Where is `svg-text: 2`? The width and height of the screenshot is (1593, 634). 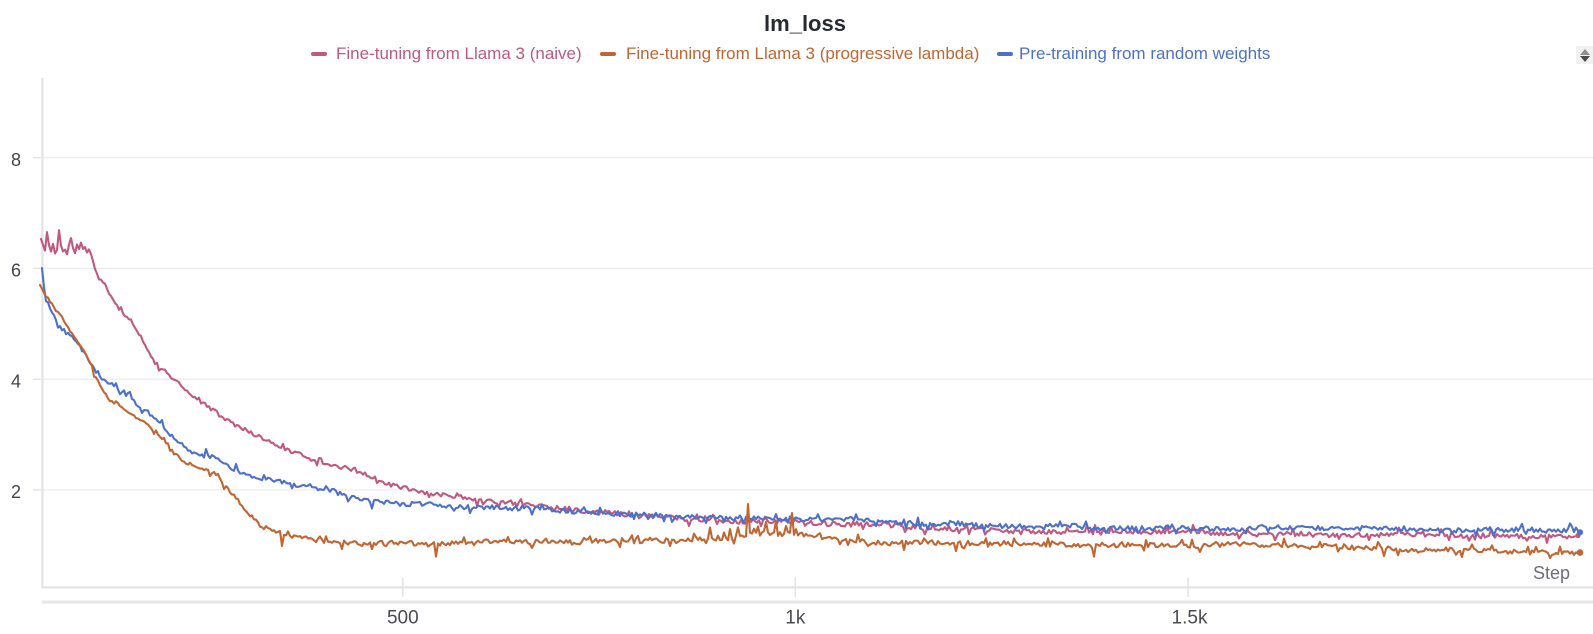
svg-text: 2 is located at coordinates (16, 492).